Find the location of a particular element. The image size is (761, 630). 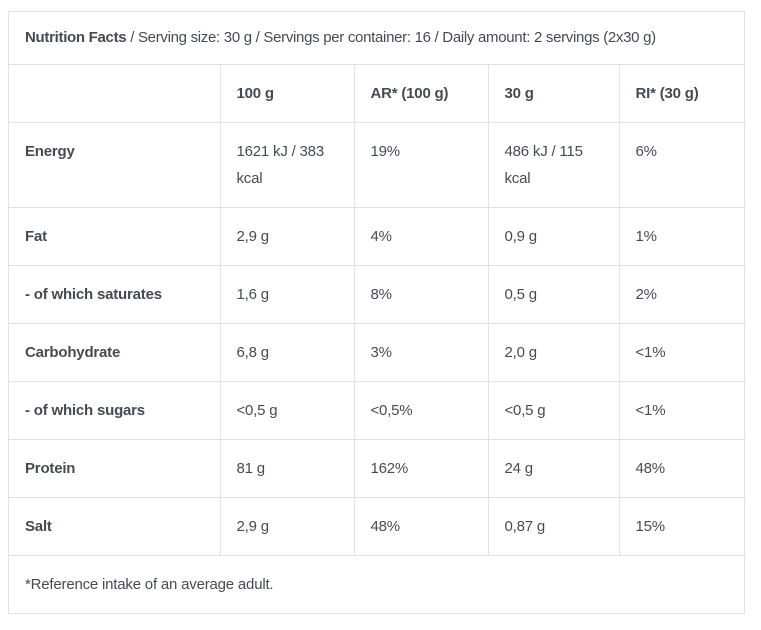

value-ar-100g-cell: 3% is located at coordinates (420, 352).